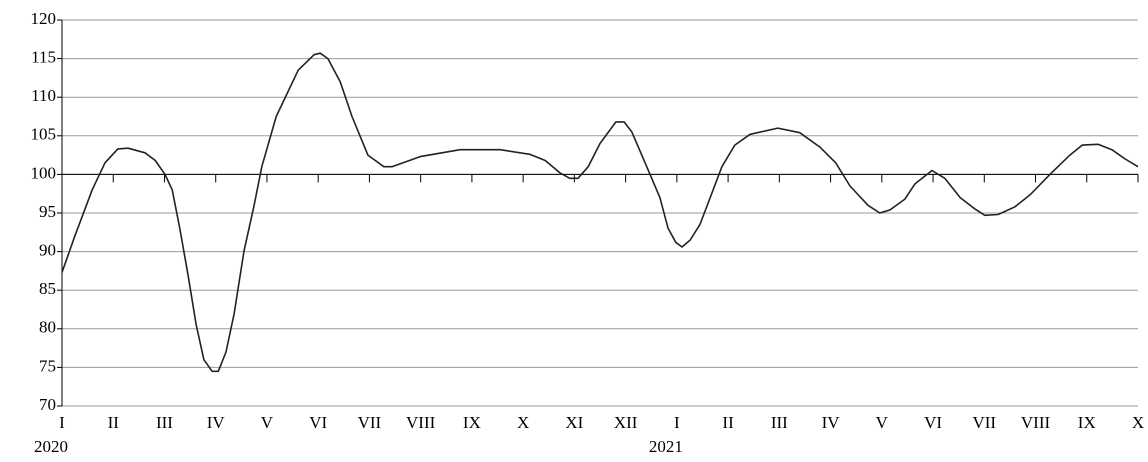 This screenshot has height=462, width=1148. Describe the element at coordinates (47, 365) in the screenshot. I see `y-tick-label: 75` at that location.